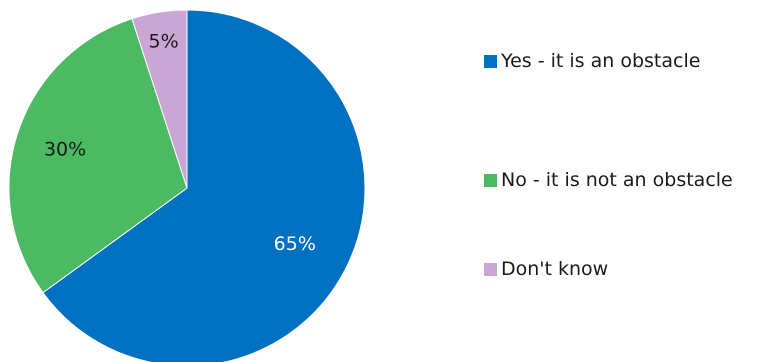 Image resolution: width=764 pixels, height=362 pixels. What do you see at coordinates (490, 269) in the screenshot?
I see `legend-swatch-dont-know` at bounding box center [490, 269].